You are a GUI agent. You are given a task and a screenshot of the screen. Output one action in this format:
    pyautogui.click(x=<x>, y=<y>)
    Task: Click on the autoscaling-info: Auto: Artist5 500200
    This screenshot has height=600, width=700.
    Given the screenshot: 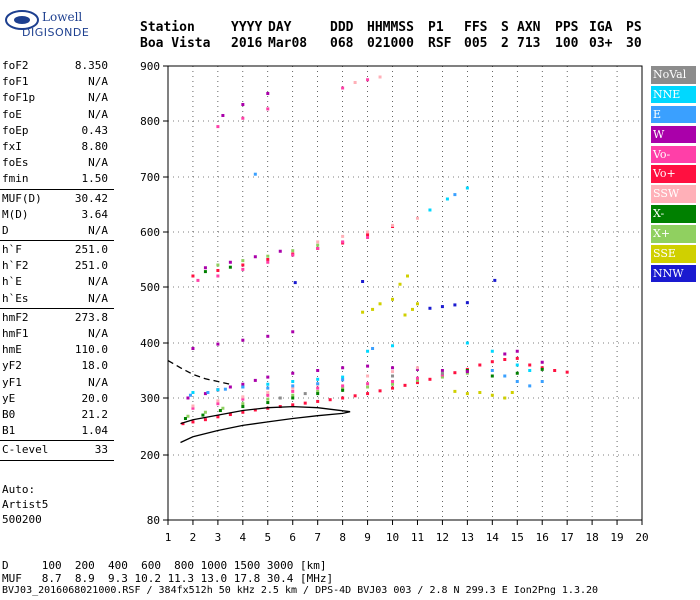 What is the action you would take?
    pyautogui.click(x=25, y=504)
    